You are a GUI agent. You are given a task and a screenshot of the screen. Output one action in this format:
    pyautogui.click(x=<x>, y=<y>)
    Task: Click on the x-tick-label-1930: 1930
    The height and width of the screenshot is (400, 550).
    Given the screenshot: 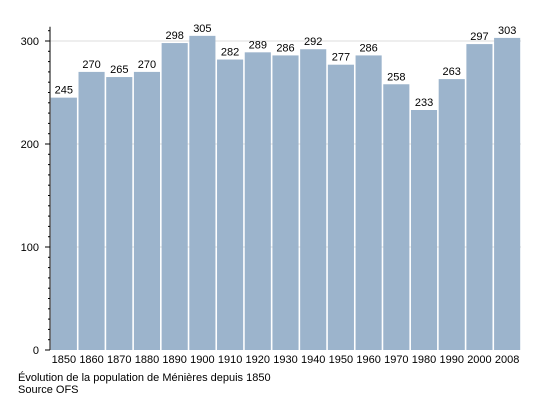 What is the action you would take?
    pyautogui.click(x=285, y=360)
    